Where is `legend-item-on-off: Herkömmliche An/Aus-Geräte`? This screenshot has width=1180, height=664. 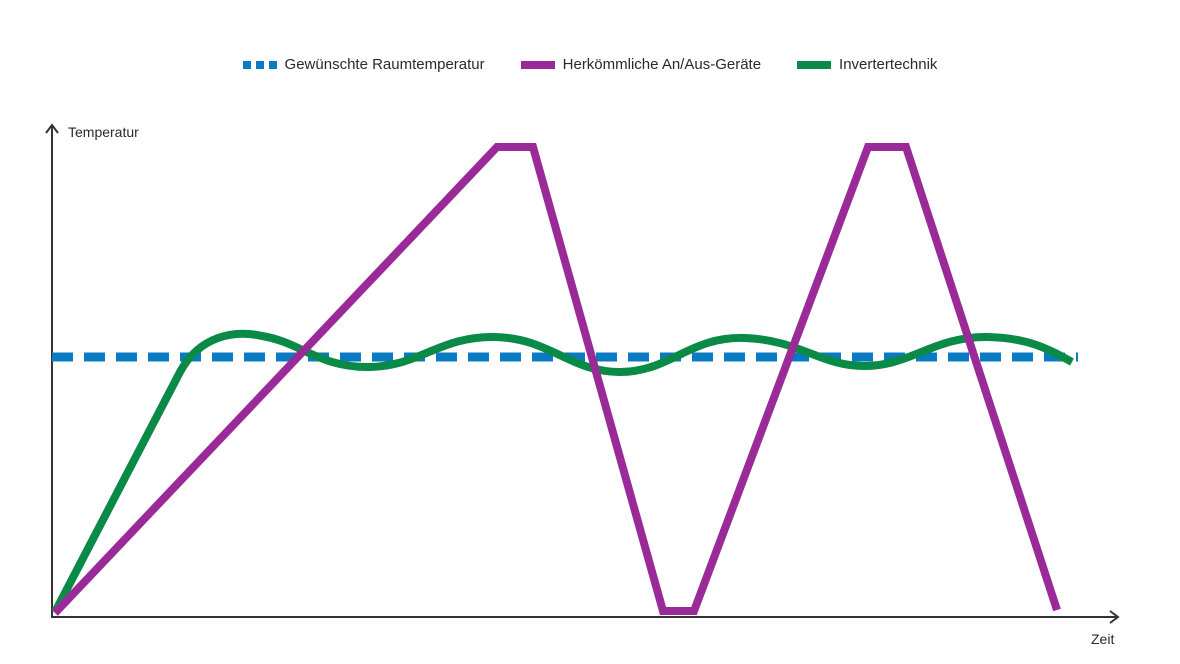 legend-item-on-off: Herkömmliche An/Aus-Geräte is located at coordinates (641, 64).